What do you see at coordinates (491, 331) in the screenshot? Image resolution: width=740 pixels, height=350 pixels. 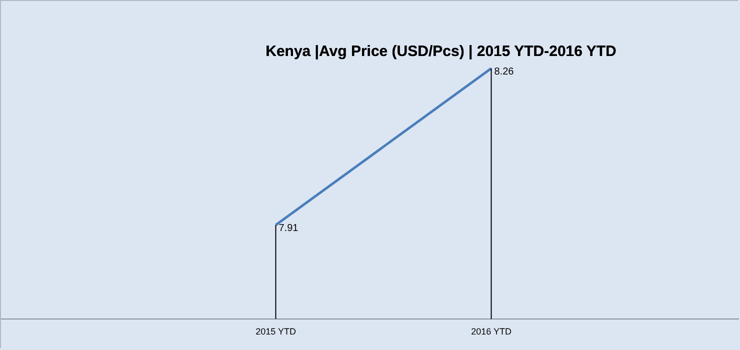 I see `x-tick-label: 2016 YTD` at bounding box center [491, 331].